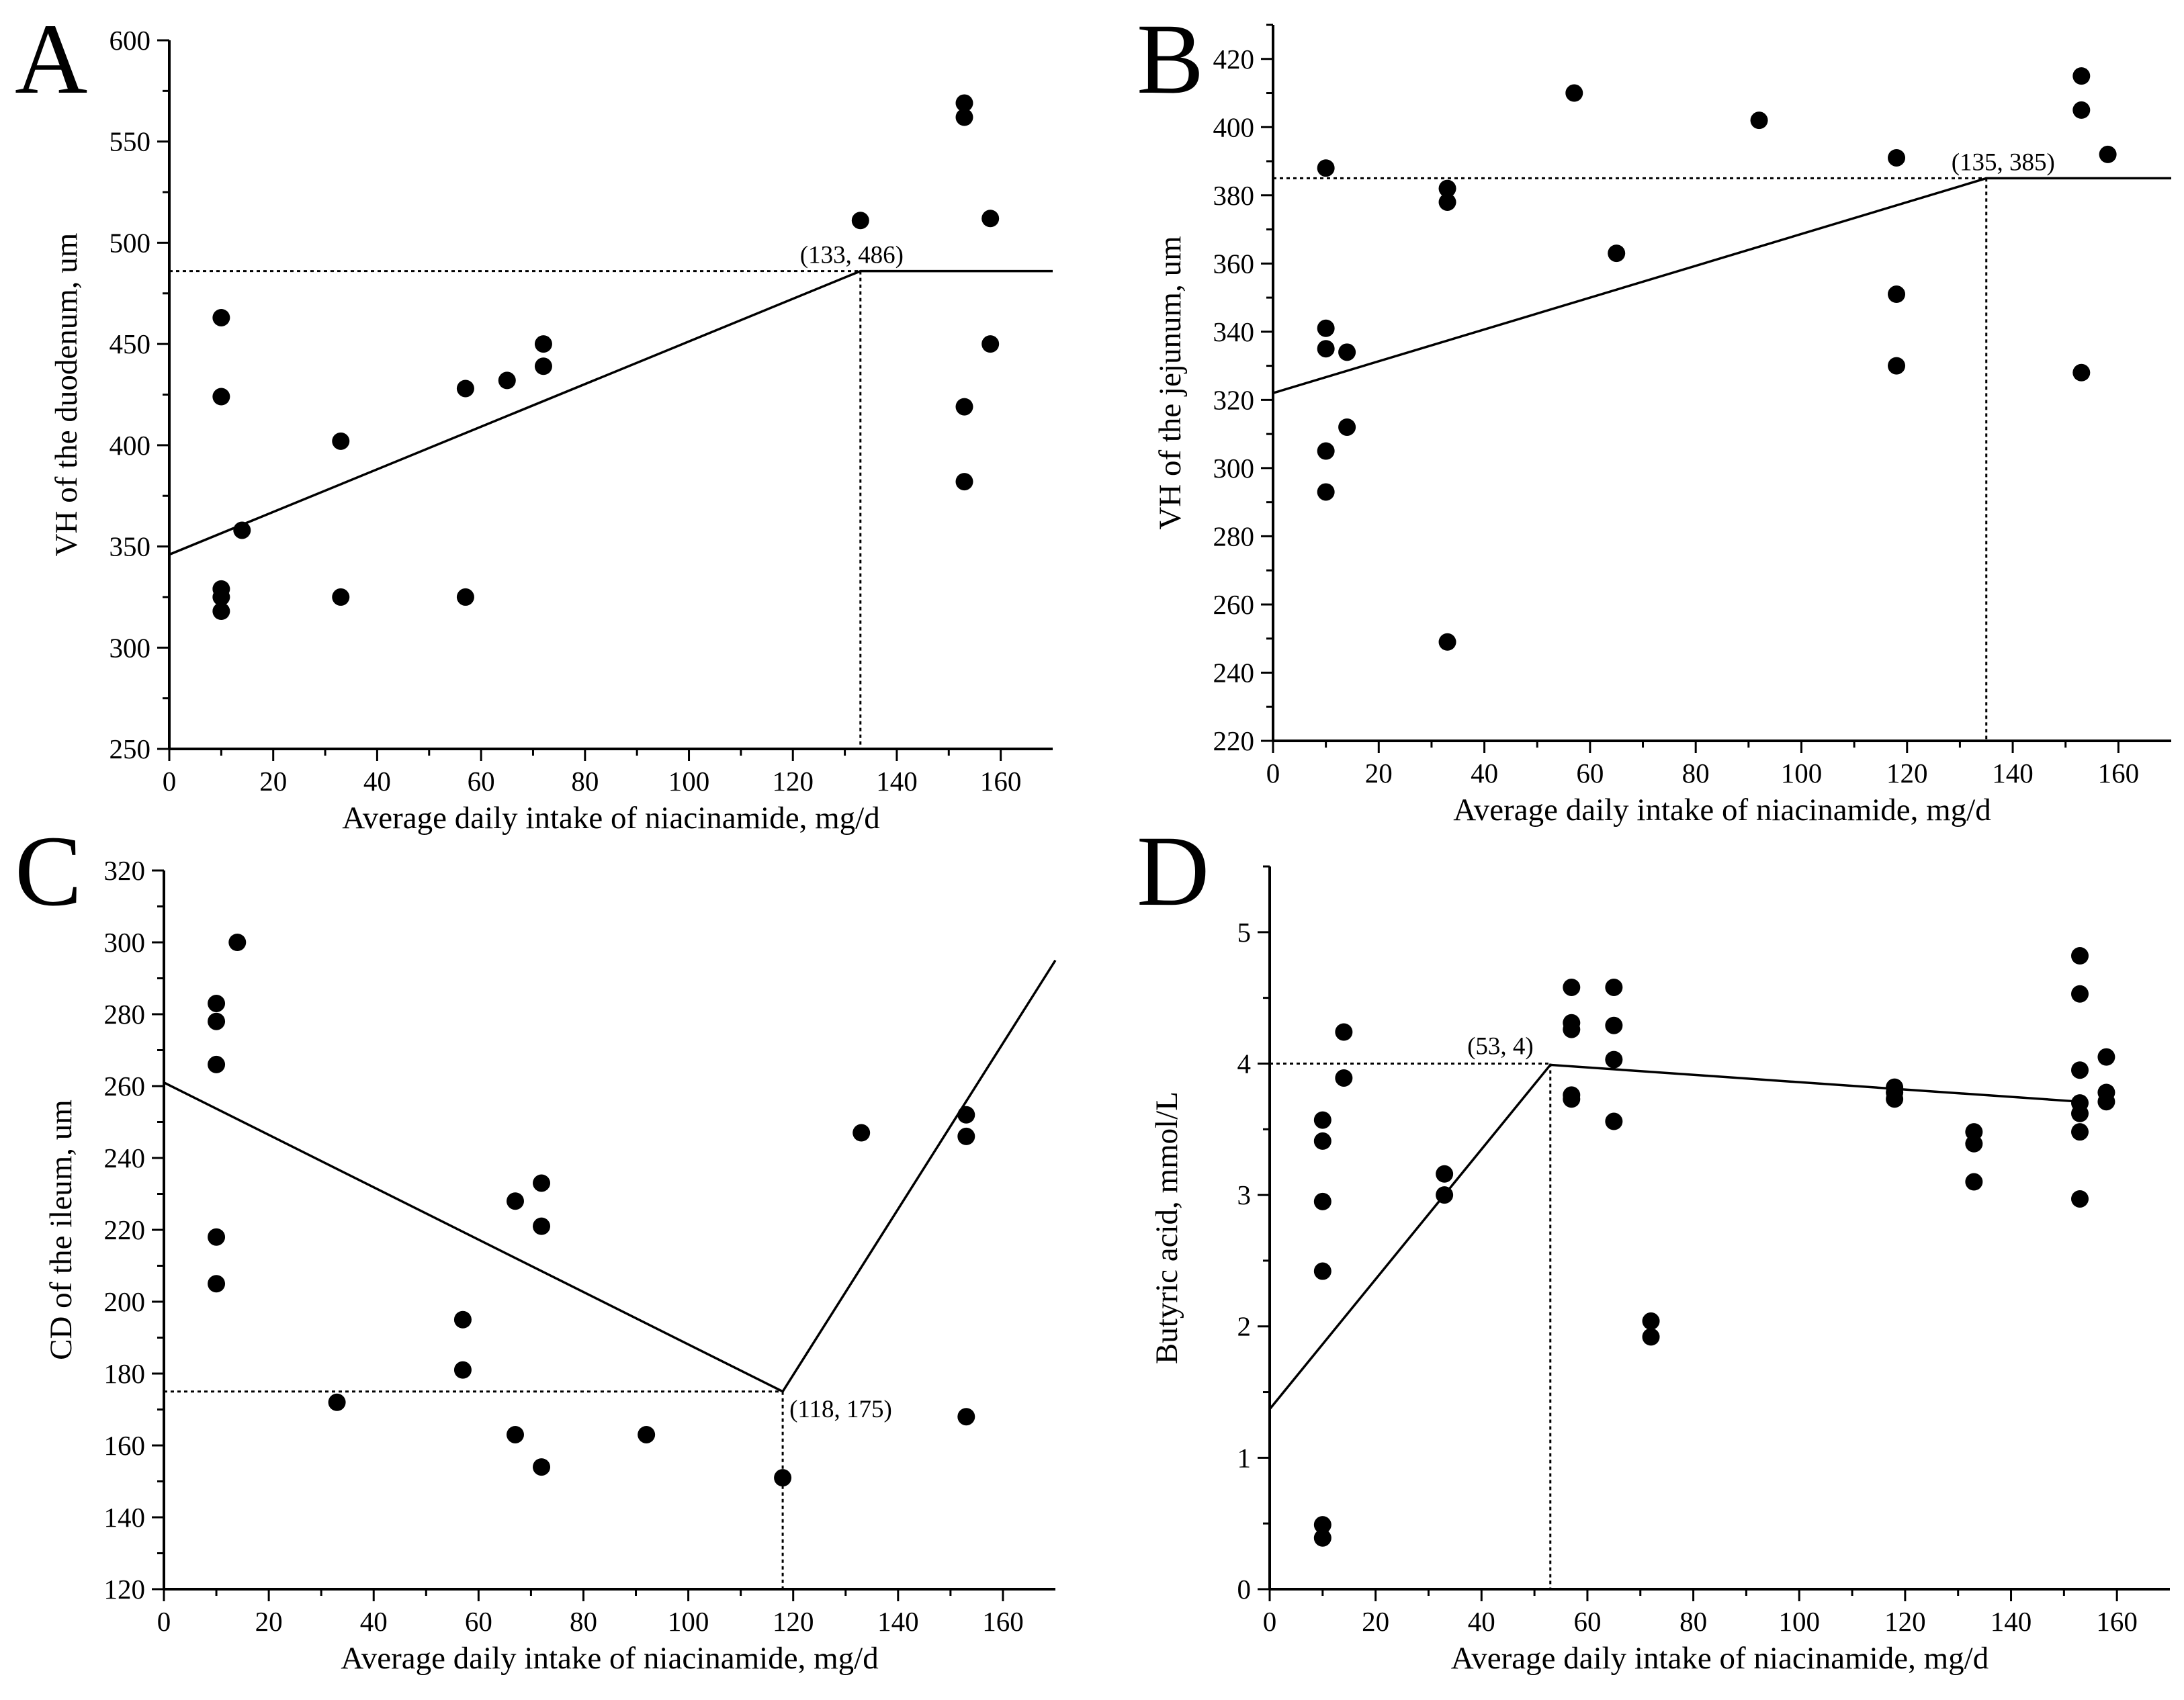 Image resolution: width=2184 pixels, height=1700 pixels. Describe the element at coordinates (1693, 1621) in the screenshot. I see `panel-d-x-tick-label: 80` at that location.